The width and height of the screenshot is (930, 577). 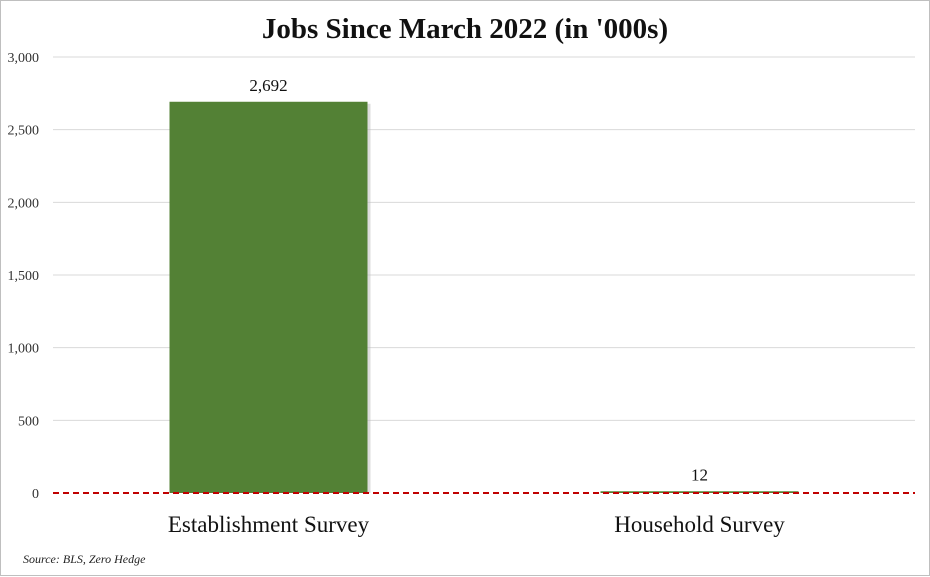 What do you see at coordinates (699, 474) in the screenshot?
I see `data-label: 12` at bounding box center [699, 474].